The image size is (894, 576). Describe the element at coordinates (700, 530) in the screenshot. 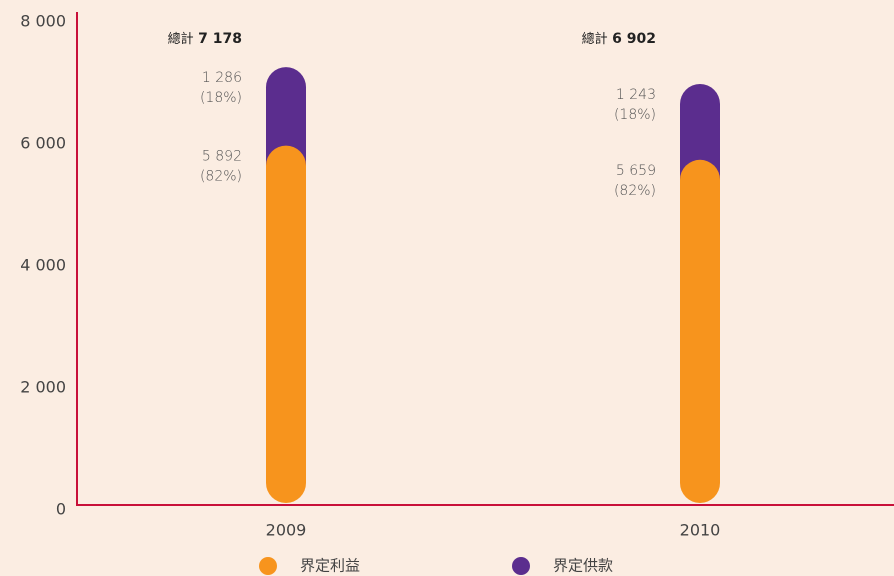

I see `x-tick-label: 2010` at that location.